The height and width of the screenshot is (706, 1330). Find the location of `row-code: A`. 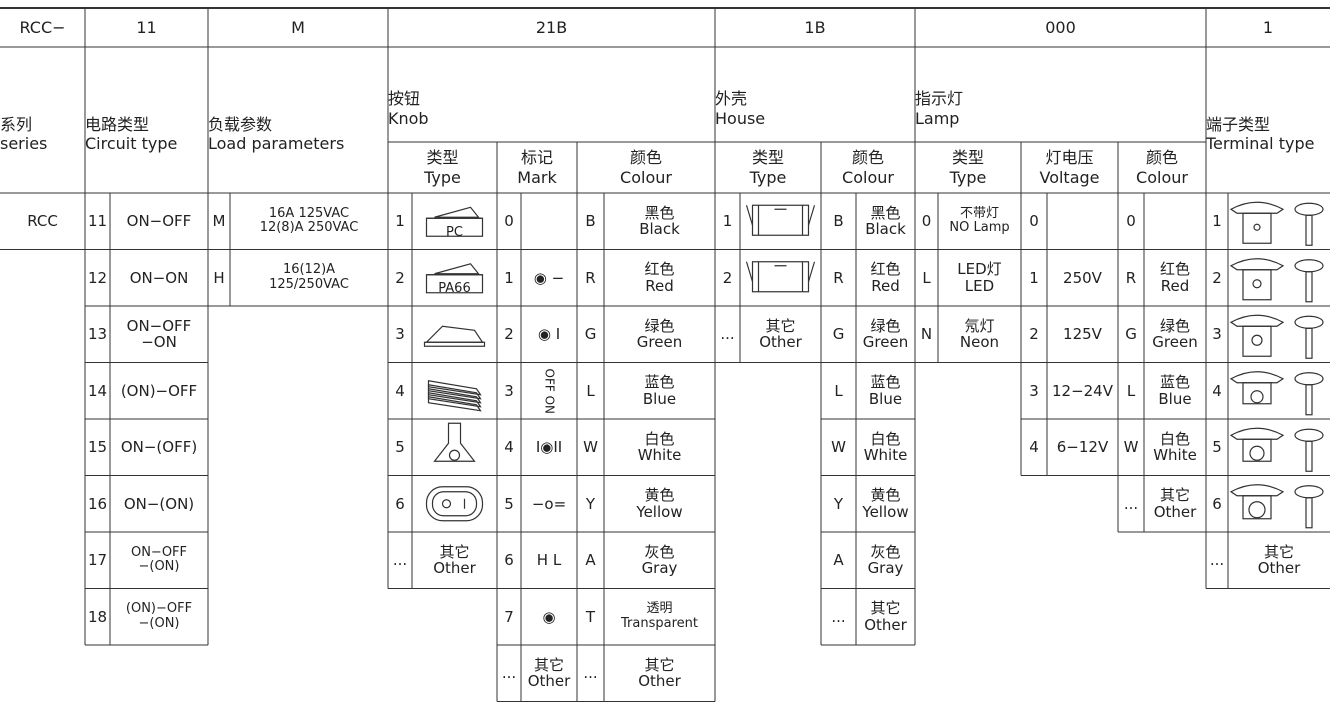

row-code: A is located at coordinates (838, 560).